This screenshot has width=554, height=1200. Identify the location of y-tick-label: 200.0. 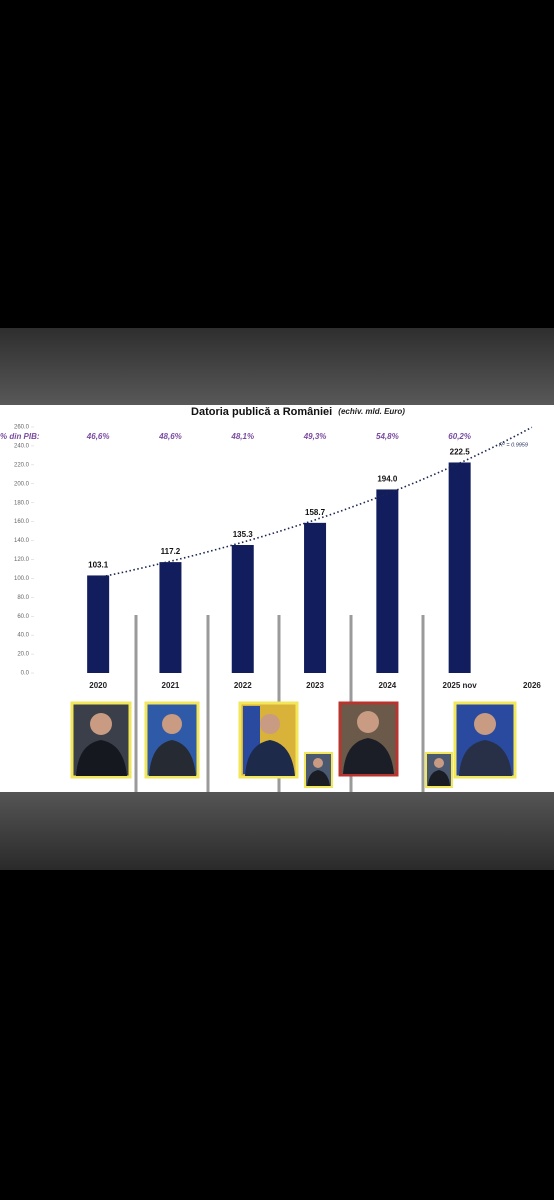
(22, 484).